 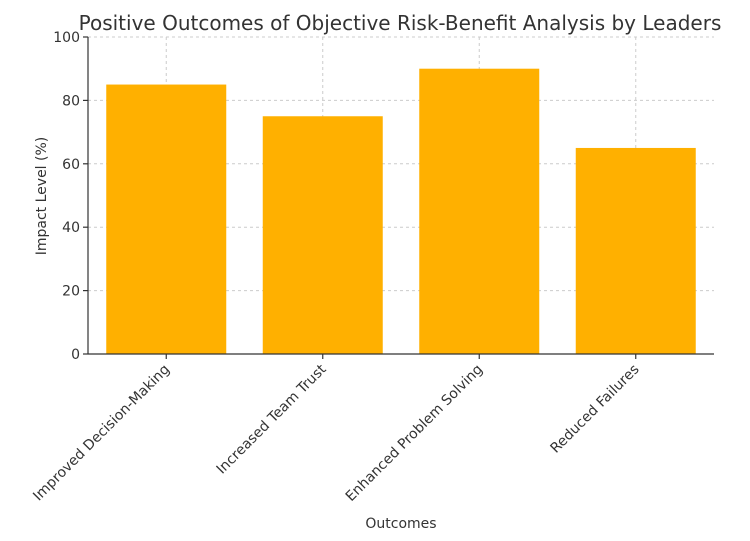 I want to click on y-tick-label-20: 20, so click(x=71, y=292).